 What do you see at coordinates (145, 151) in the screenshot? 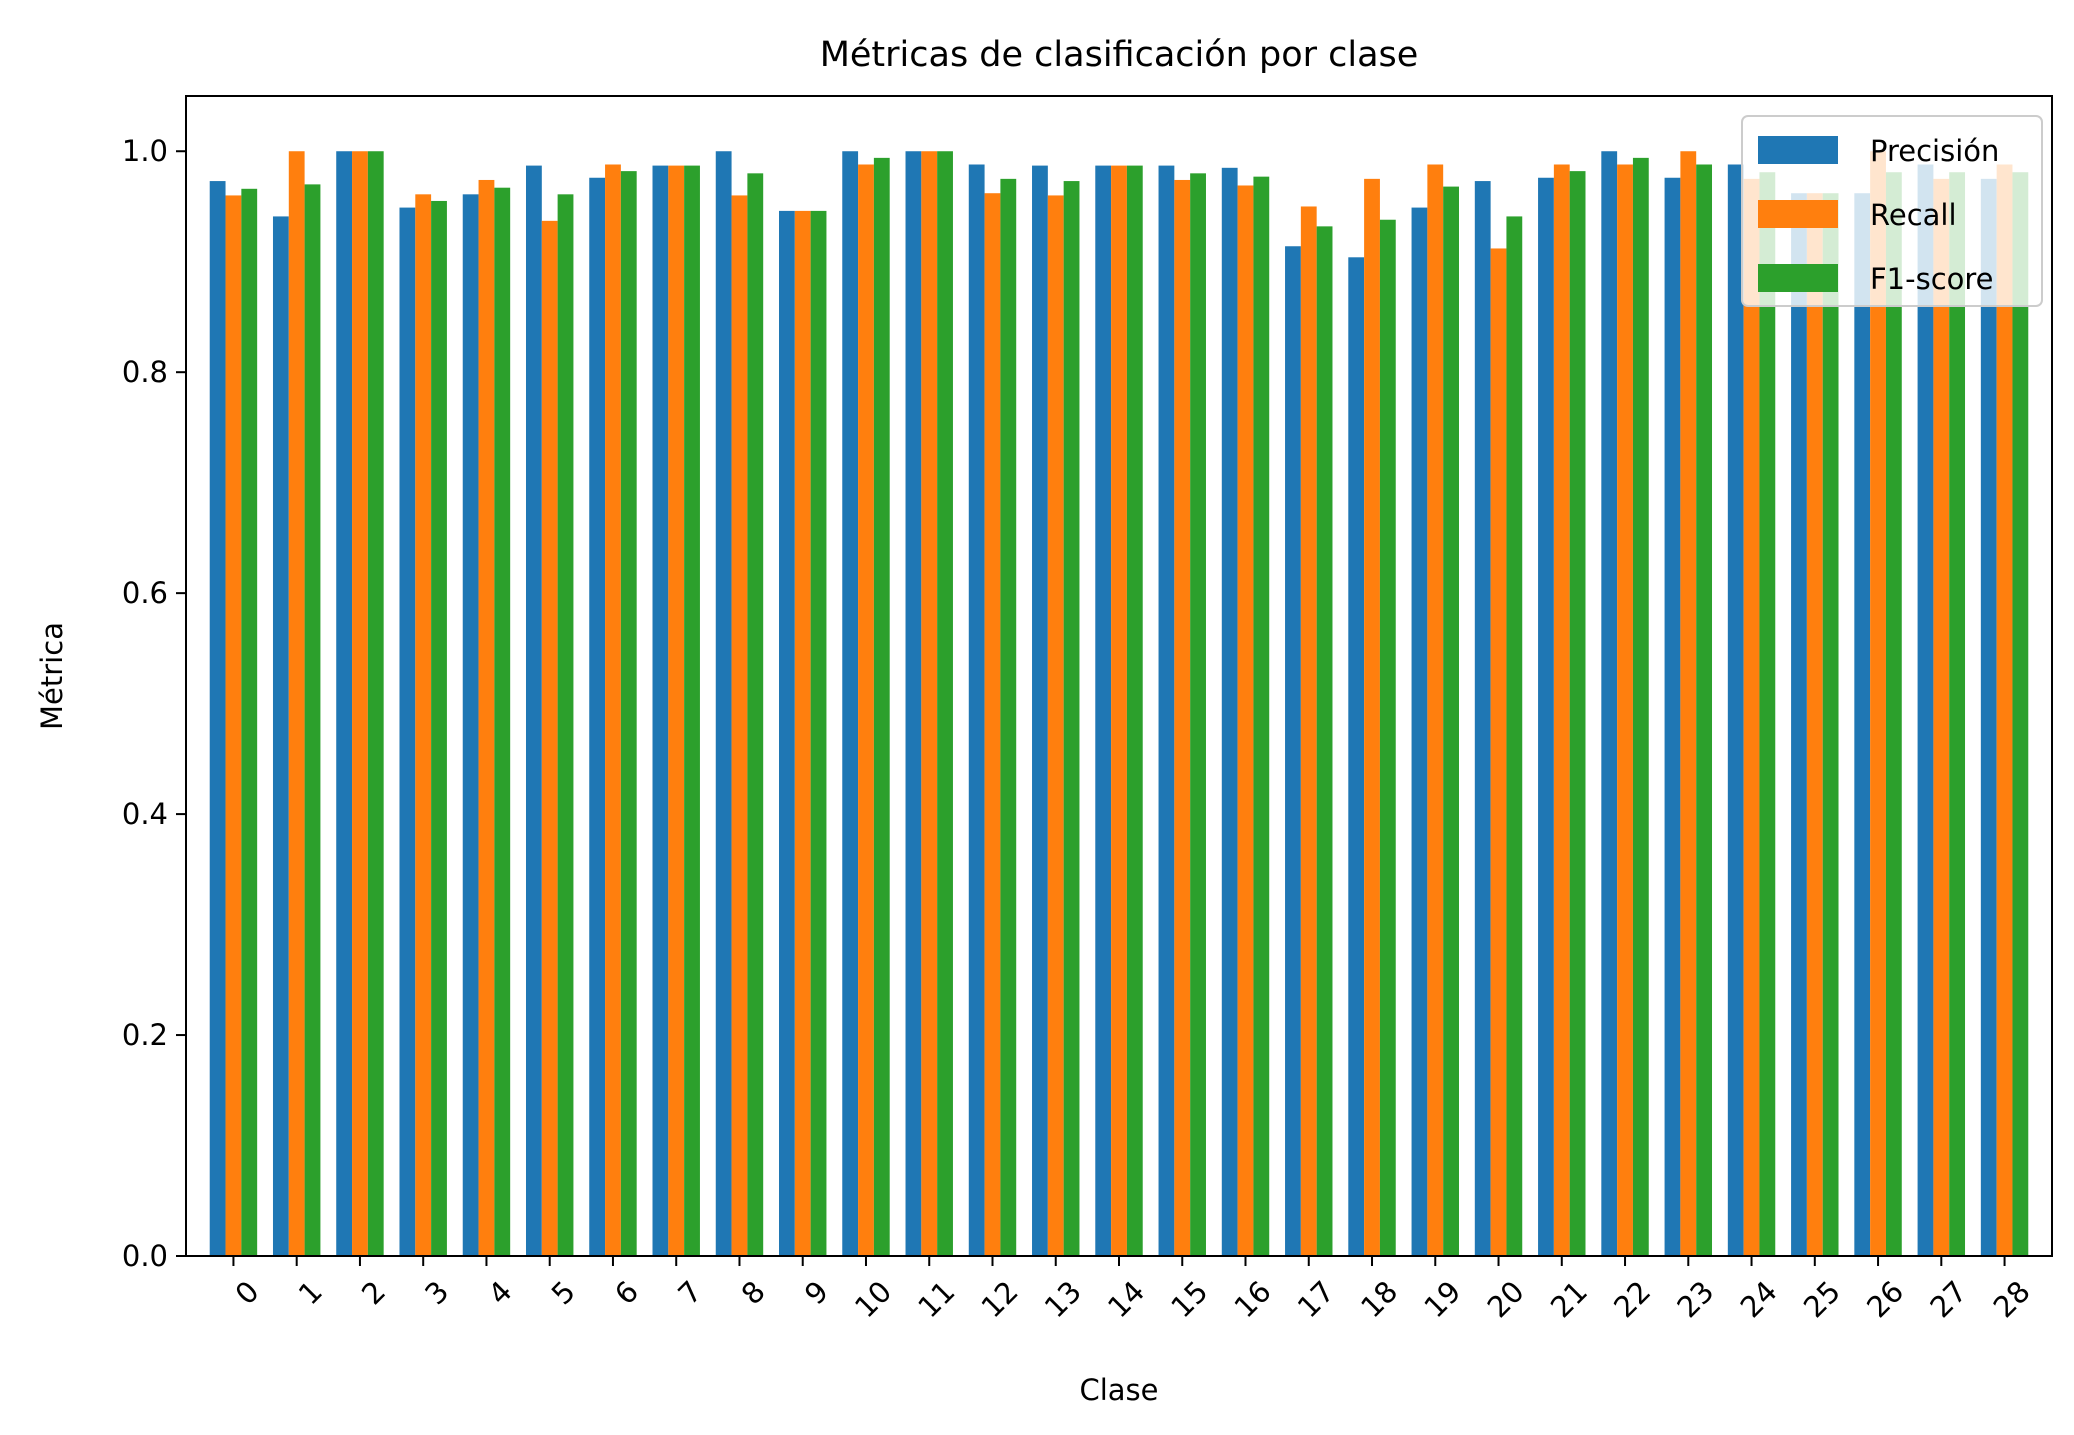
I see `y-tick-label: 1.0` at bounding box center [145, 151].